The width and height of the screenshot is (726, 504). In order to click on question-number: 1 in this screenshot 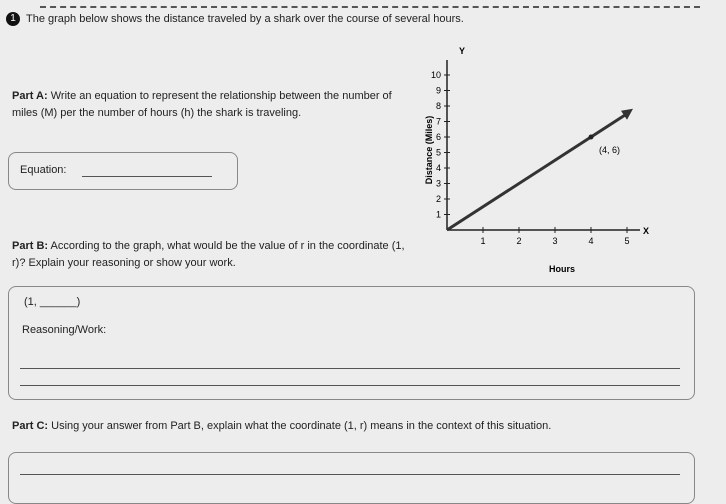, I will do `click(13, 19)`.